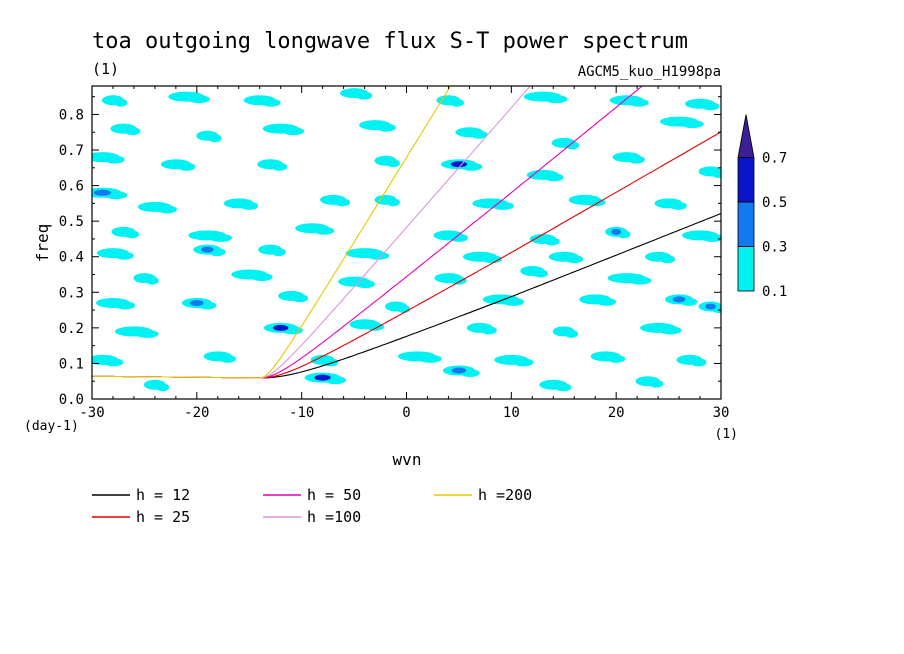 This screenshot has height=654, width=904. I want to click on y-axis-label: freq, so click(42, 243).